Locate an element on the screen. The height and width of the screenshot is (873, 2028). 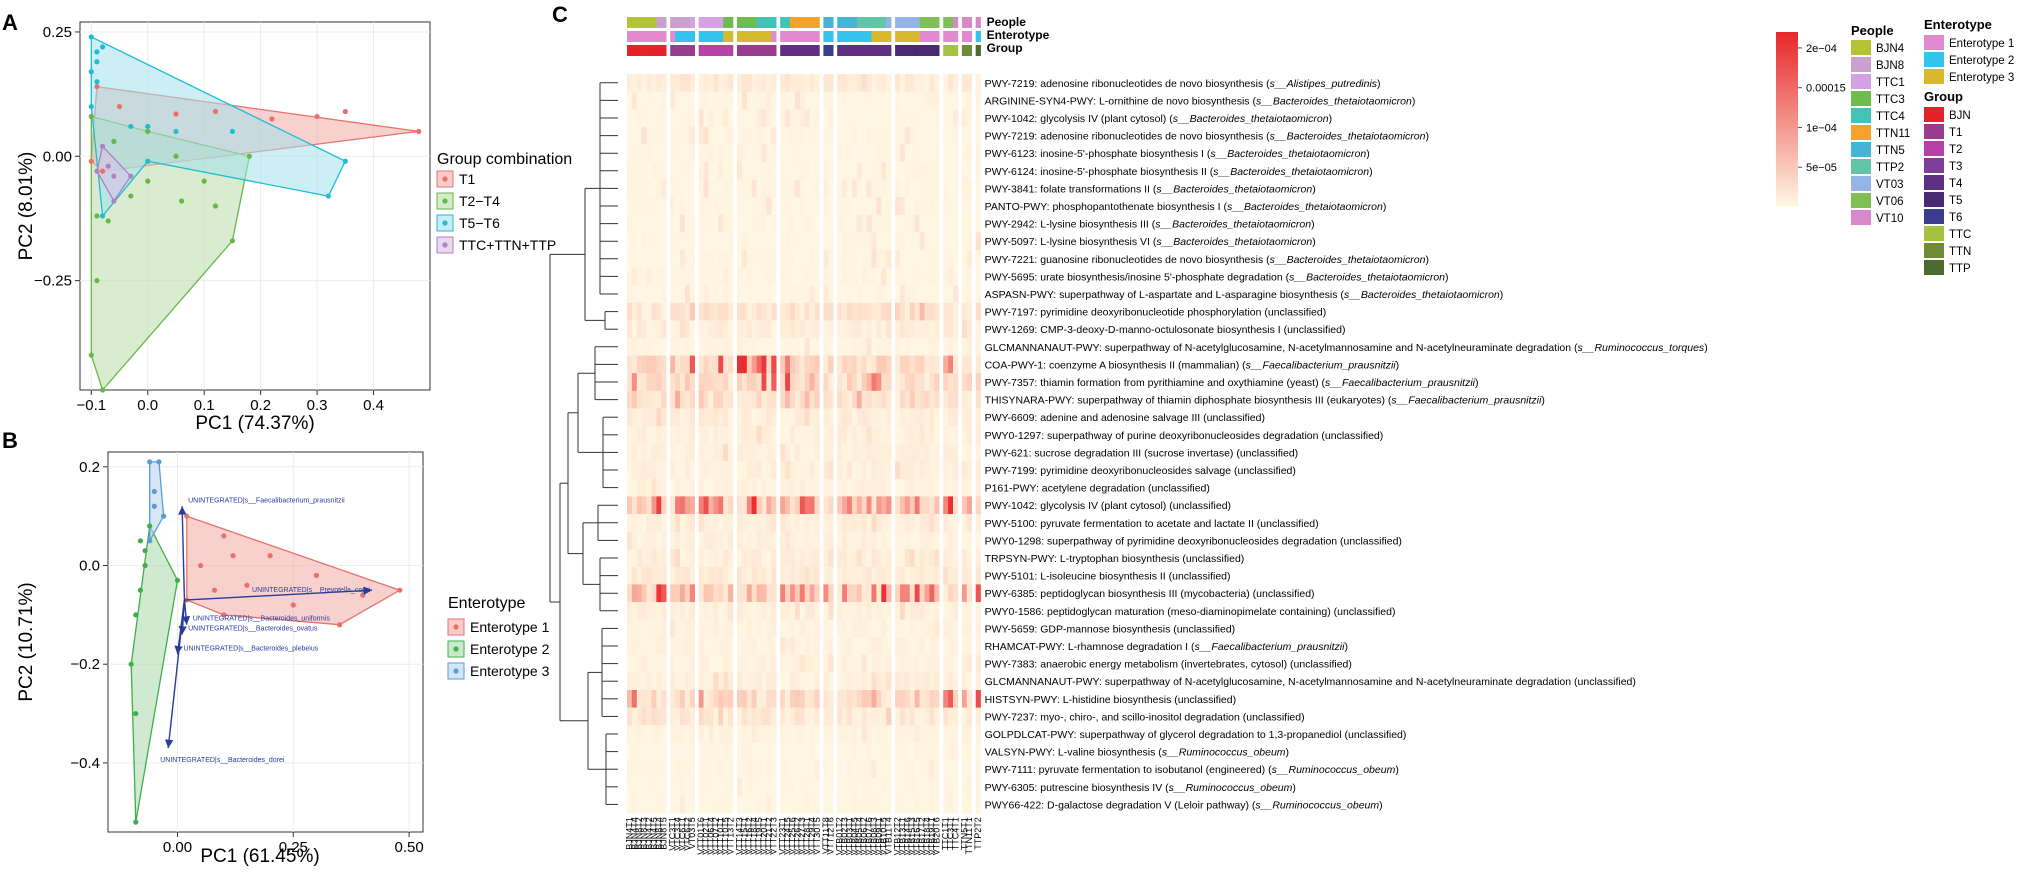
legend-swatch is located at coordinates (1934, 182).